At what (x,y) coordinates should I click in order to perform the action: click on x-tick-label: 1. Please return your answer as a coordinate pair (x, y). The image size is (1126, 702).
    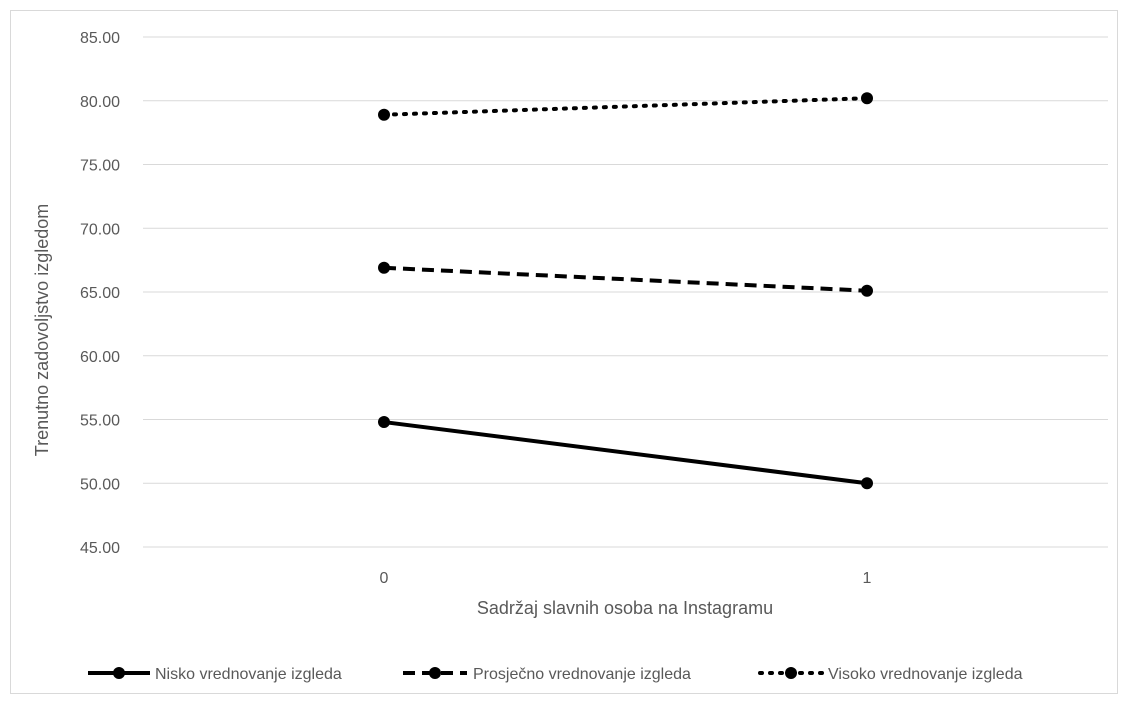
    Looking at the image, I should click on (867, 578).